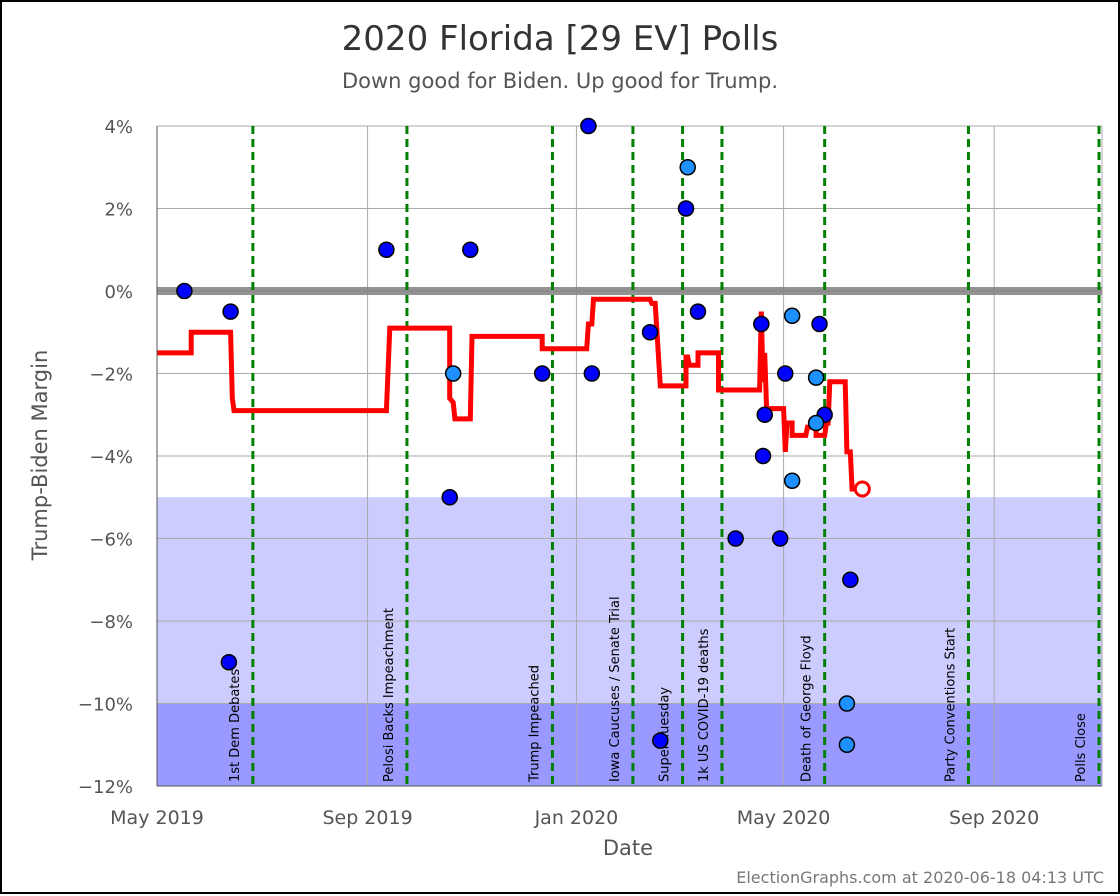 The image size is (1120, 896). Describe the element at coordinates (615, 689) in the screenshot. I see `event-label: Iowa Caucuses / Senate Trial` at that location.